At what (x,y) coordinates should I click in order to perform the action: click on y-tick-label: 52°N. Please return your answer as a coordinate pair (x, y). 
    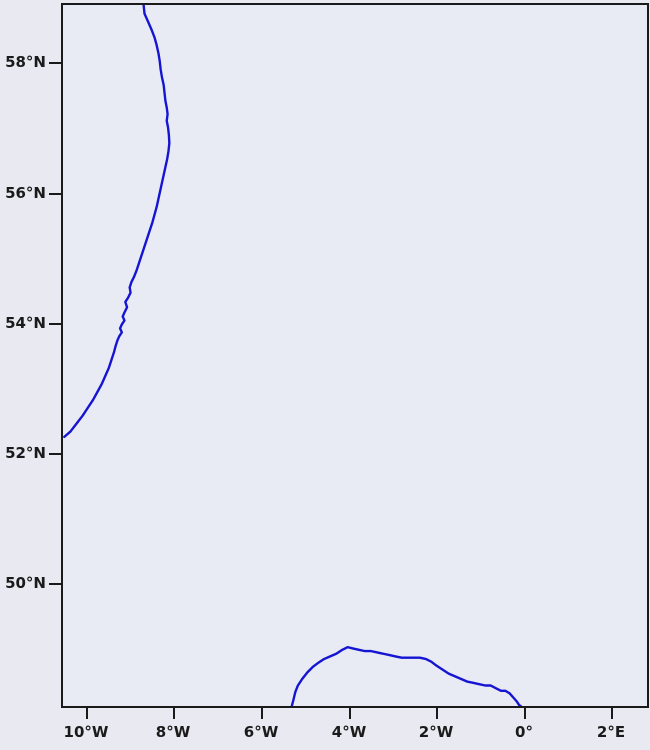
    Looking at the image, I should click on (25, 453).